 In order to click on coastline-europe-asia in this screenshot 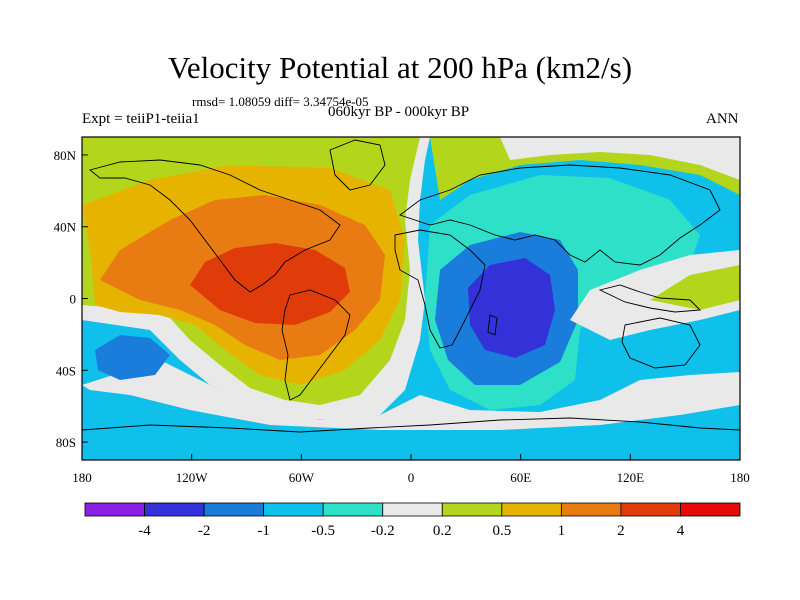, I will do `click(560, 215)`.